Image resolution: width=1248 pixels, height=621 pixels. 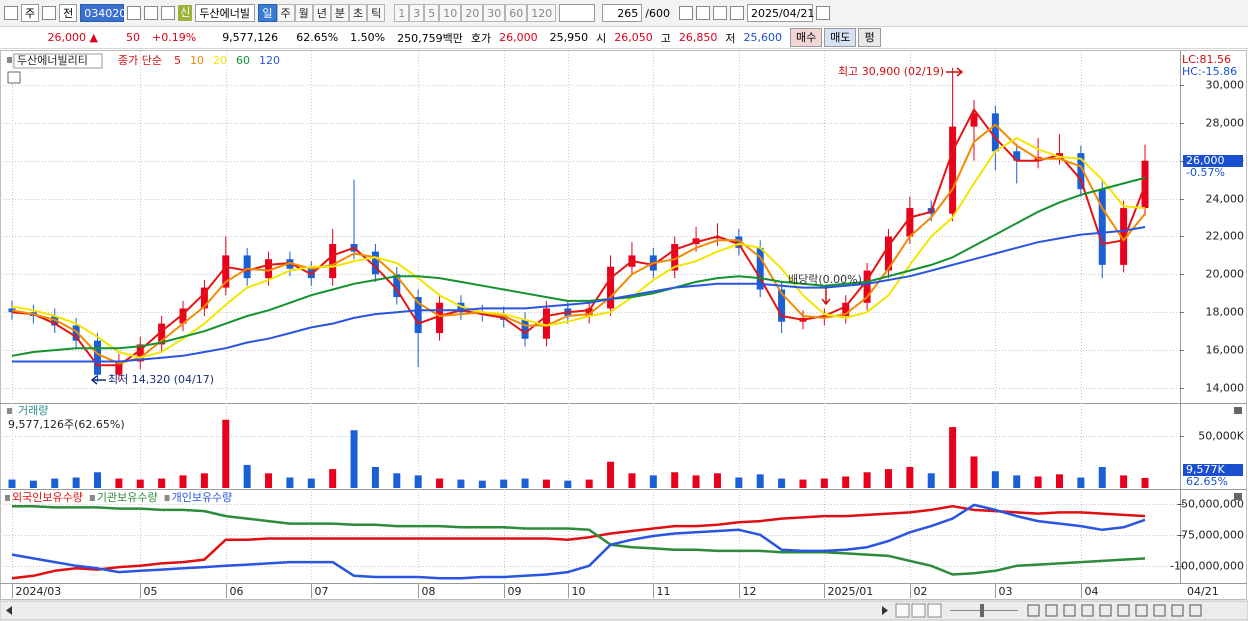 I want to click on series-line, so click(x=579, y=540).